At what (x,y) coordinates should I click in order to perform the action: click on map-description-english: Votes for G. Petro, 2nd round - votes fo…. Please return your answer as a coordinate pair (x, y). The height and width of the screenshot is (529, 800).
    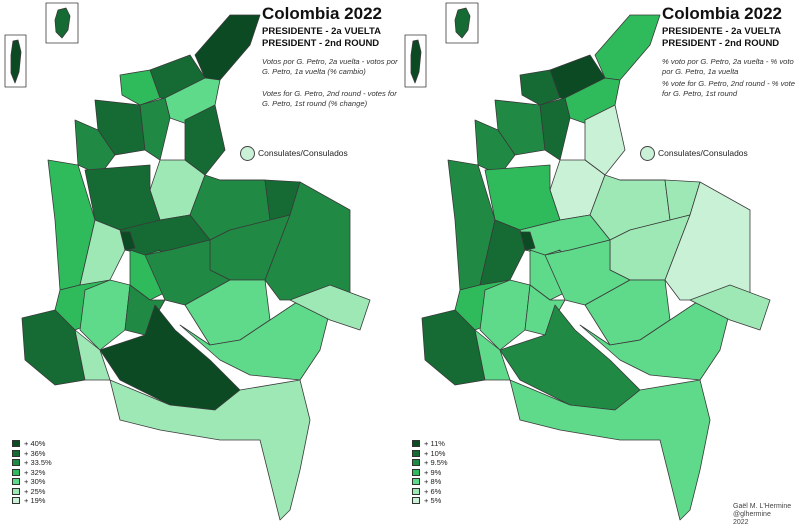
    Looking at the image, I should click on (329, 98).